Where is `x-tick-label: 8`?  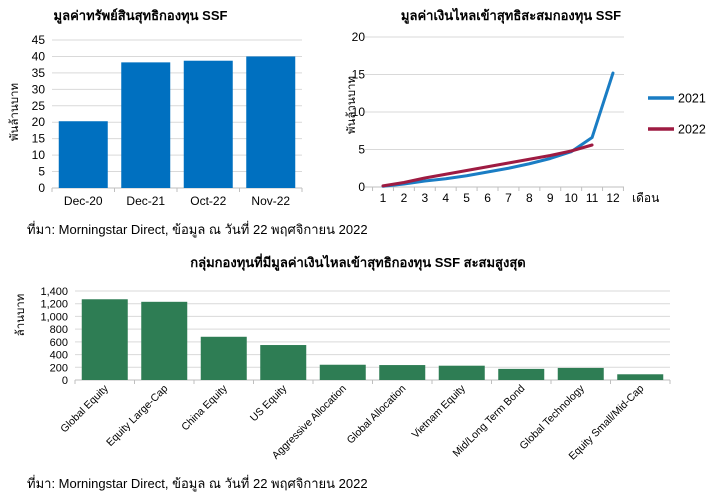
x-tick-label: 8 is located at coordinates (529, 198).